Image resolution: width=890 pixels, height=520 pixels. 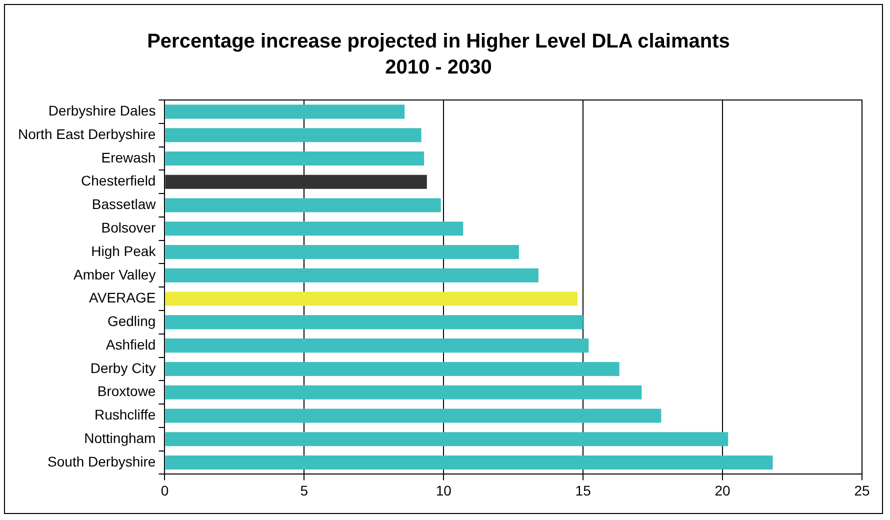 I want to click on x-tick-label: 20, so click(x=722, y=490).